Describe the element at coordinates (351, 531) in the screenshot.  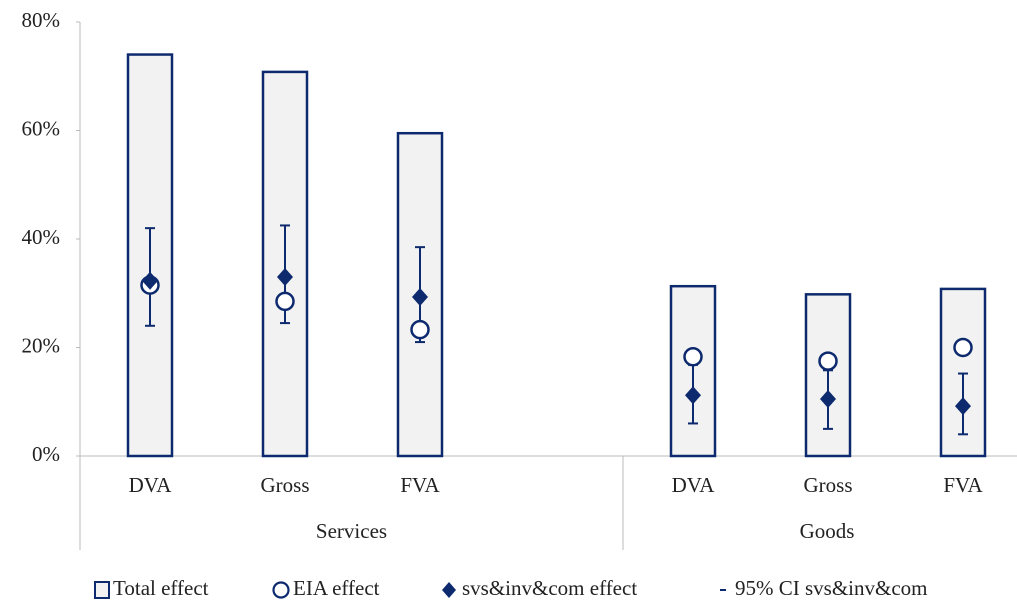
I see `group-label: Services` at that location.